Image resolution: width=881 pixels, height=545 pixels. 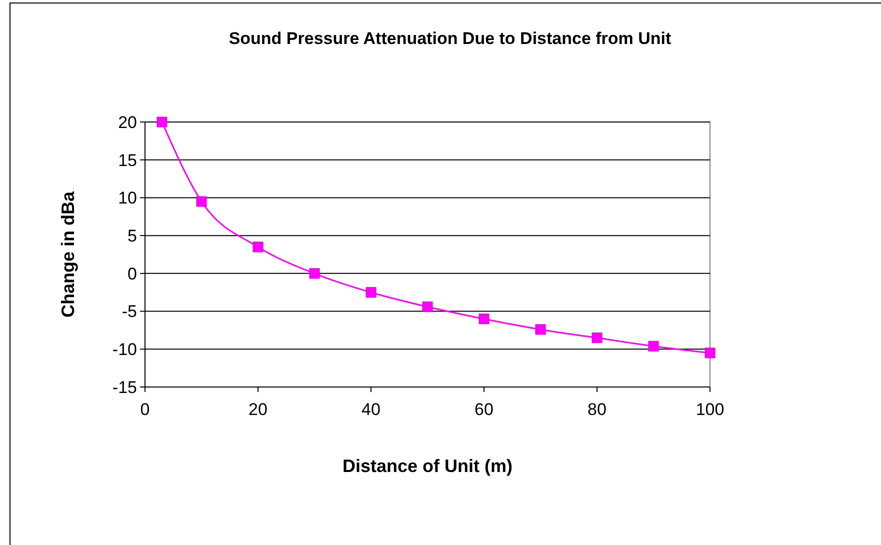 What do you see at coordinates (710, 409) in the screenshot?
I see `x-tick-label: 100` at bounding box center [710, 409].